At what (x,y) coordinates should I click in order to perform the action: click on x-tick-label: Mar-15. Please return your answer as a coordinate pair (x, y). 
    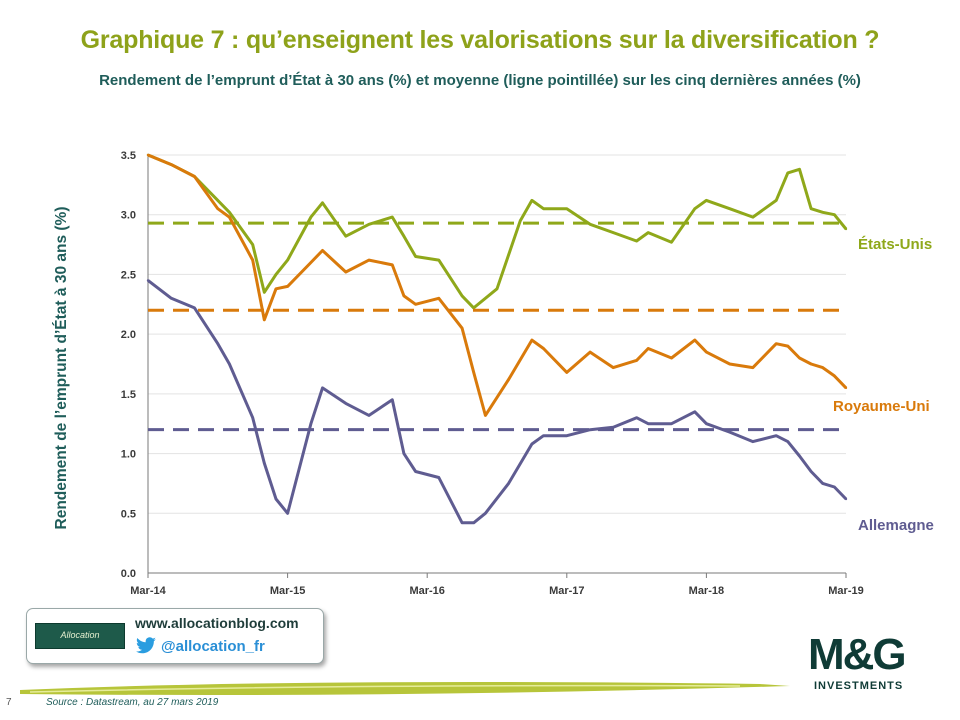
    Looking at the image, I should click on (287, 591).